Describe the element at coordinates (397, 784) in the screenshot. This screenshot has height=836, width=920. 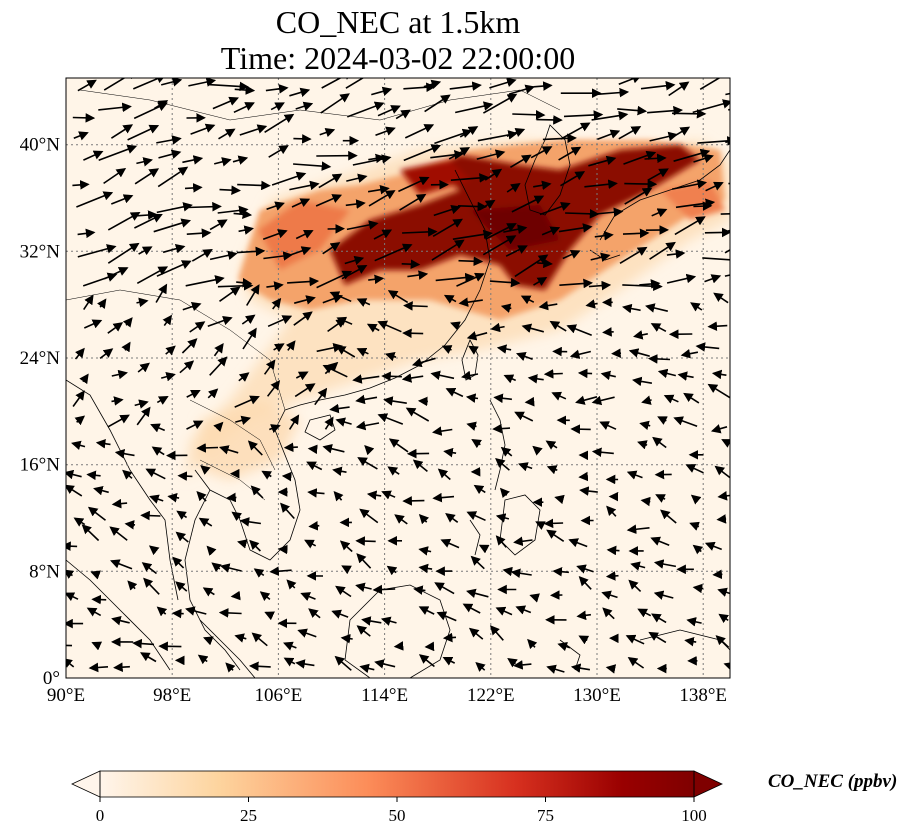
I see `colorbar-gradient` at that location.